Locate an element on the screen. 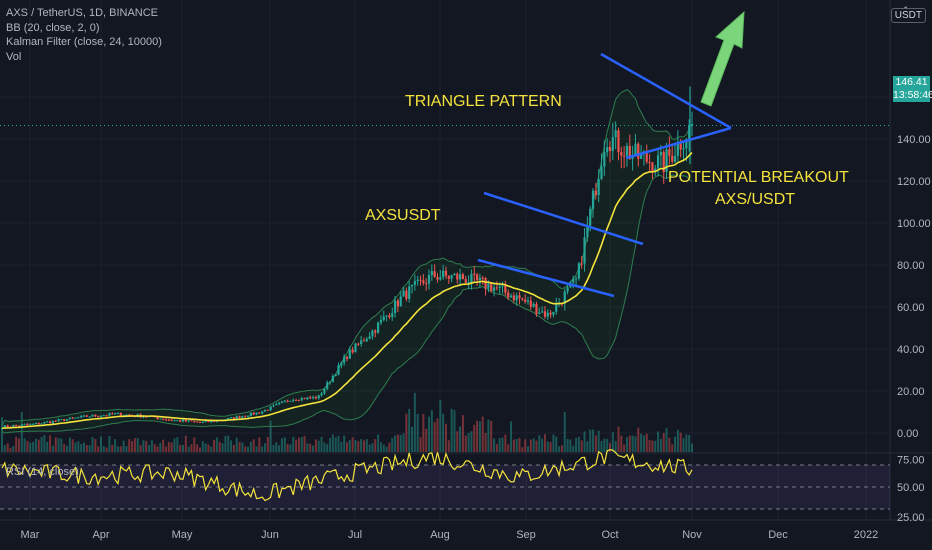 The image size is (932, 550). indicator-kalman: Kalman Filter (close, 24, 10000) is located at coordinates (84, 42).